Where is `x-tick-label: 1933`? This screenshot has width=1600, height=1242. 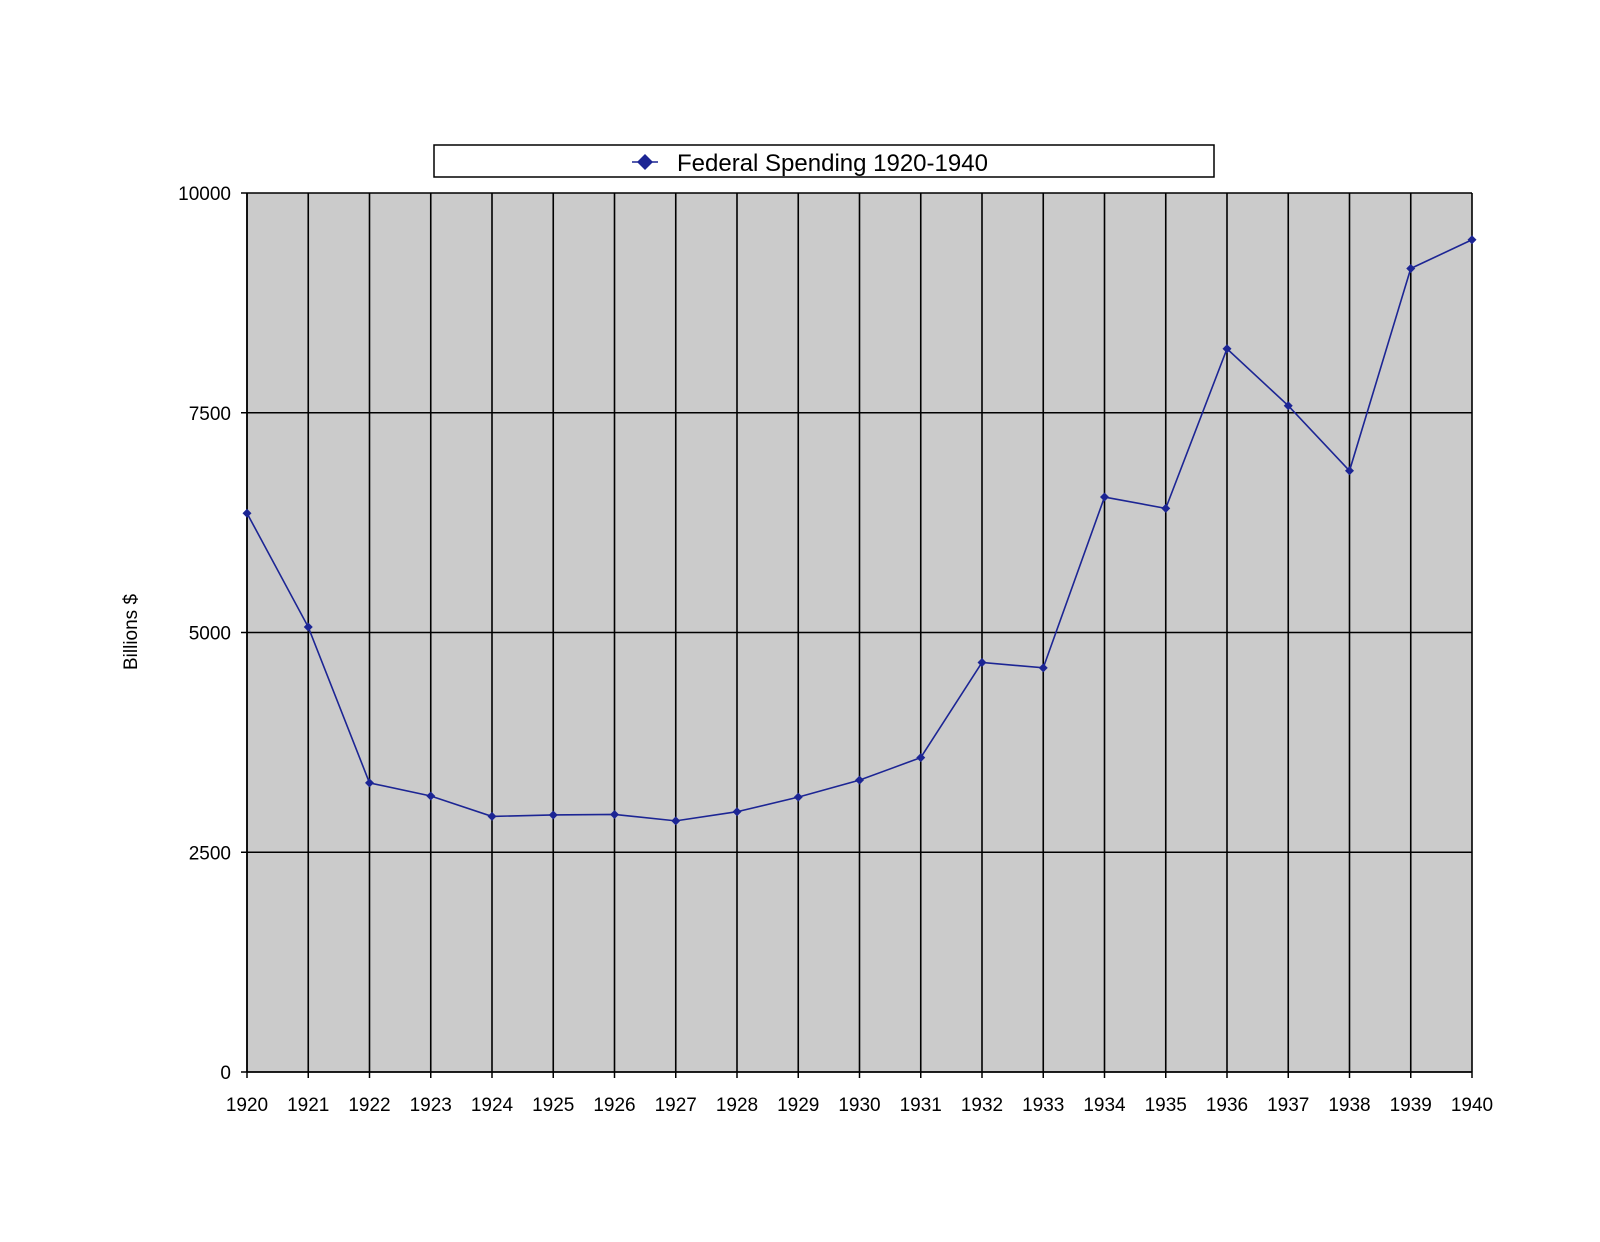 x-tick-label: 1933 is located at coordinates (1043, 1105).